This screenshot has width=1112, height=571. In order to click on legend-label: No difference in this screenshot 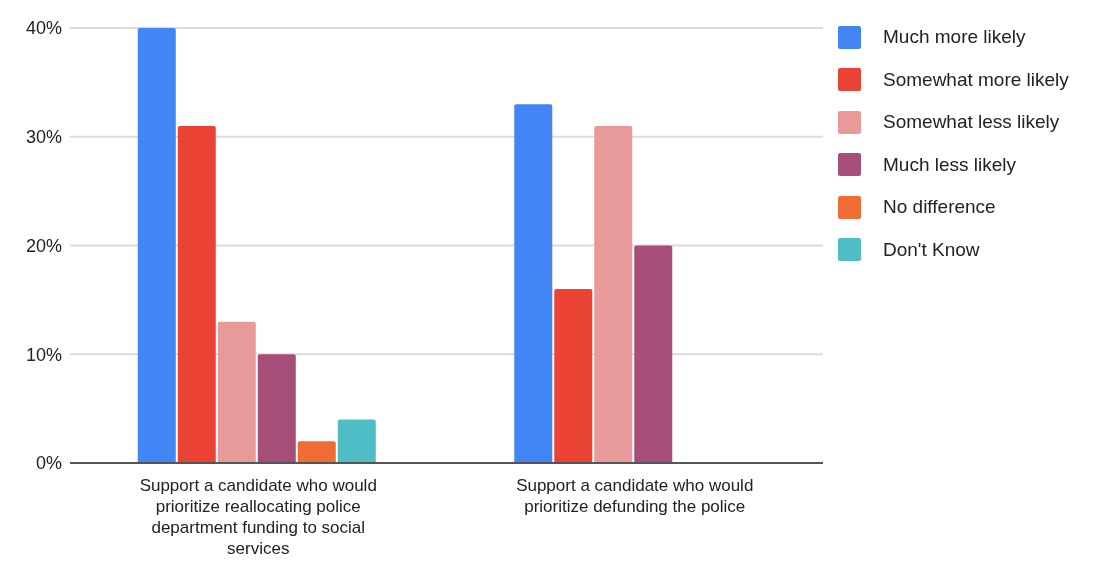, I will do `click(939, 207)`.